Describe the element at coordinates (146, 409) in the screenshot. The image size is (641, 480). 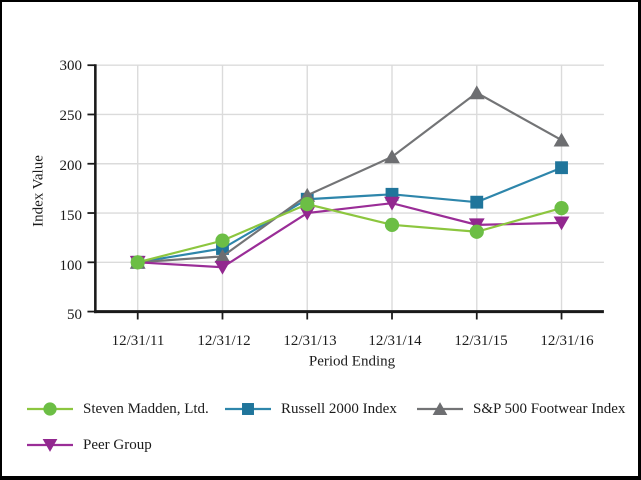
I see `legend-label: Steven Madden, Ltd.` at that location.